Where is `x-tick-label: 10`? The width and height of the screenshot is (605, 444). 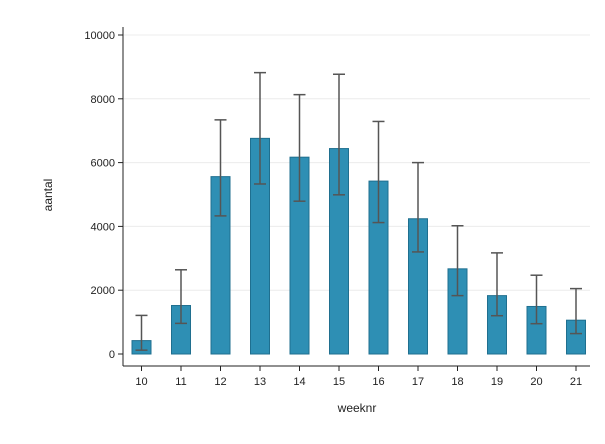
x-tick-label: 10 is located at coordinates (141, 382).